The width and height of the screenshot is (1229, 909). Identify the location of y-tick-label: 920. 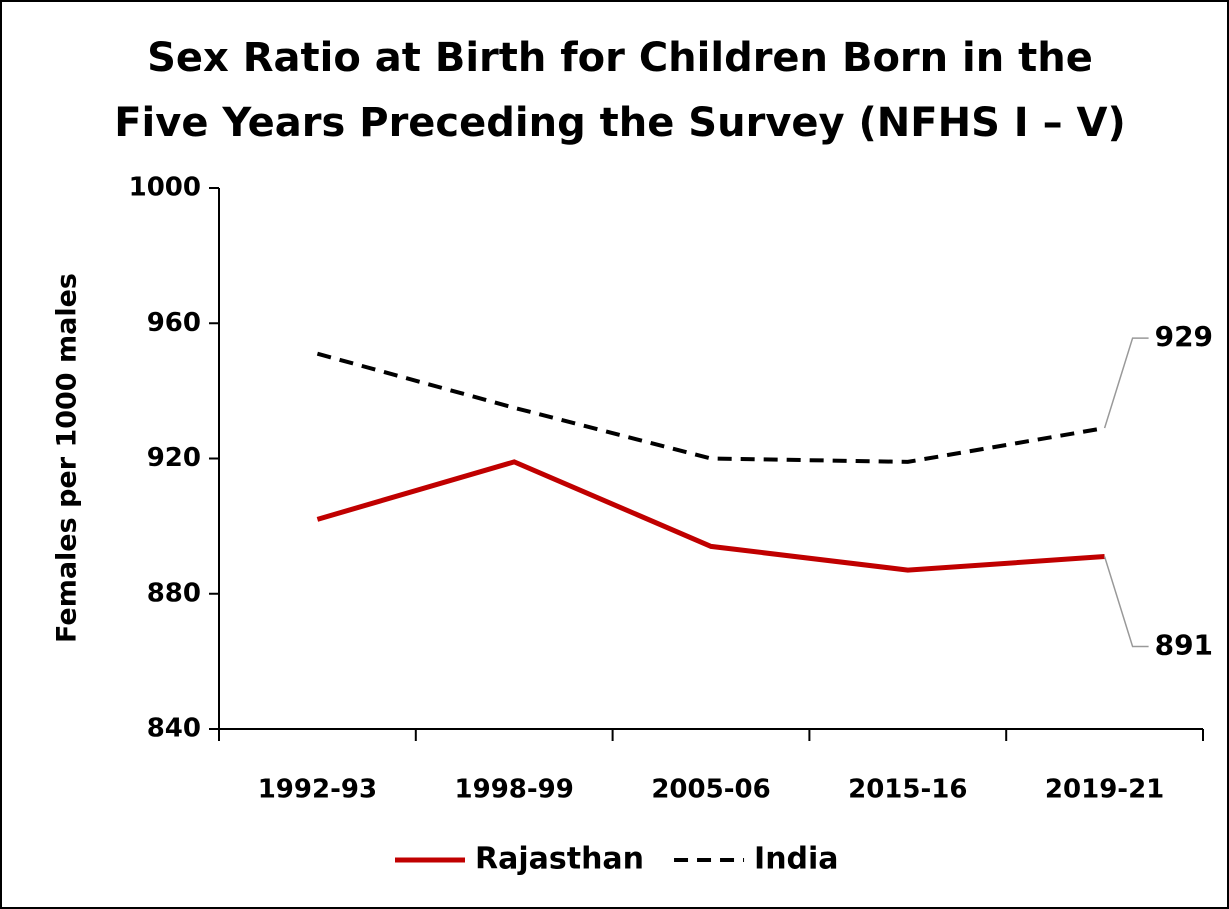
(174, 458).